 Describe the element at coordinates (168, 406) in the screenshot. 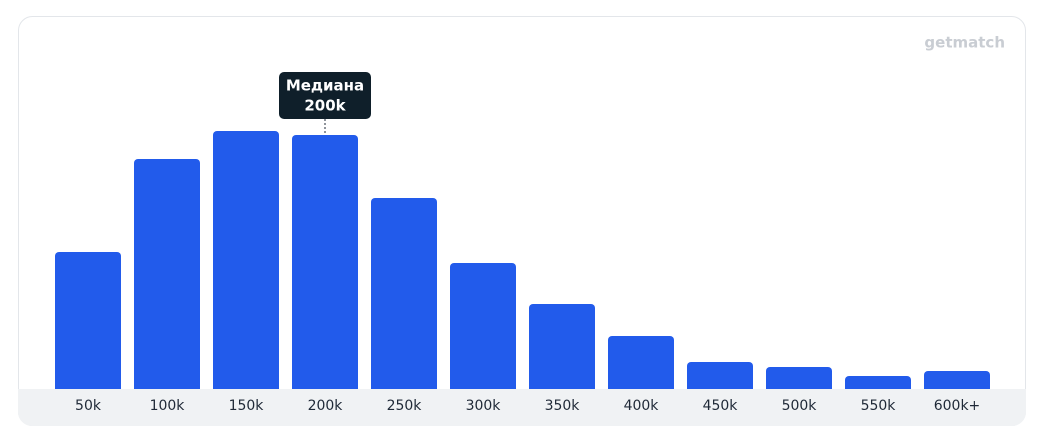

I see `x-tick-label: 100k` at that location.